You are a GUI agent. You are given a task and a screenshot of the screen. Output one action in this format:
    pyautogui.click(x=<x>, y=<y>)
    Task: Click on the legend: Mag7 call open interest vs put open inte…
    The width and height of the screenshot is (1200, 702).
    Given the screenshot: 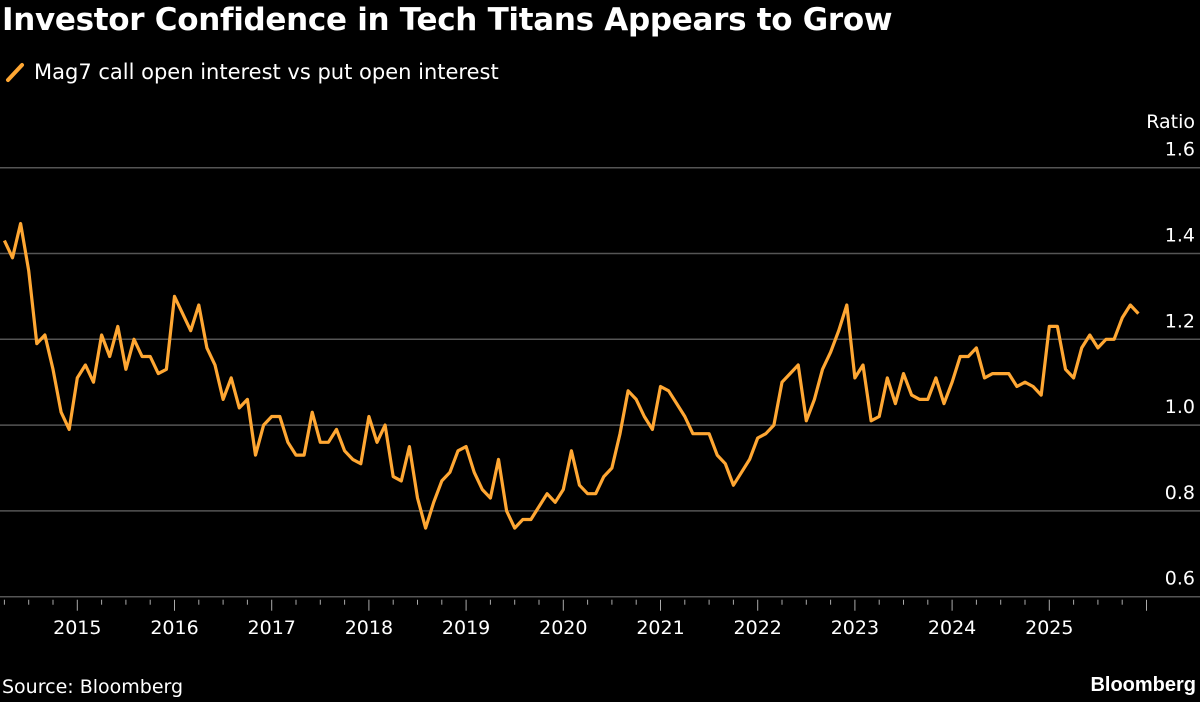 What is the action you would take?
    pyautogui.click(x=251, y=72)
    